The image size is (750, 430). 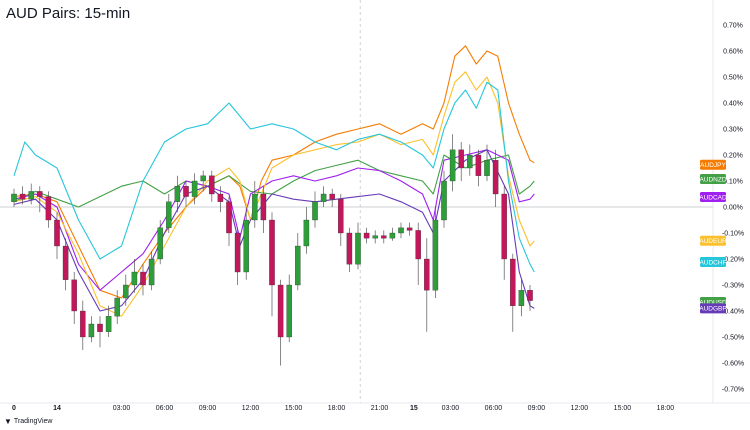 I want to click on y-tick-label: 0.40%, so click(x=733, y=104).